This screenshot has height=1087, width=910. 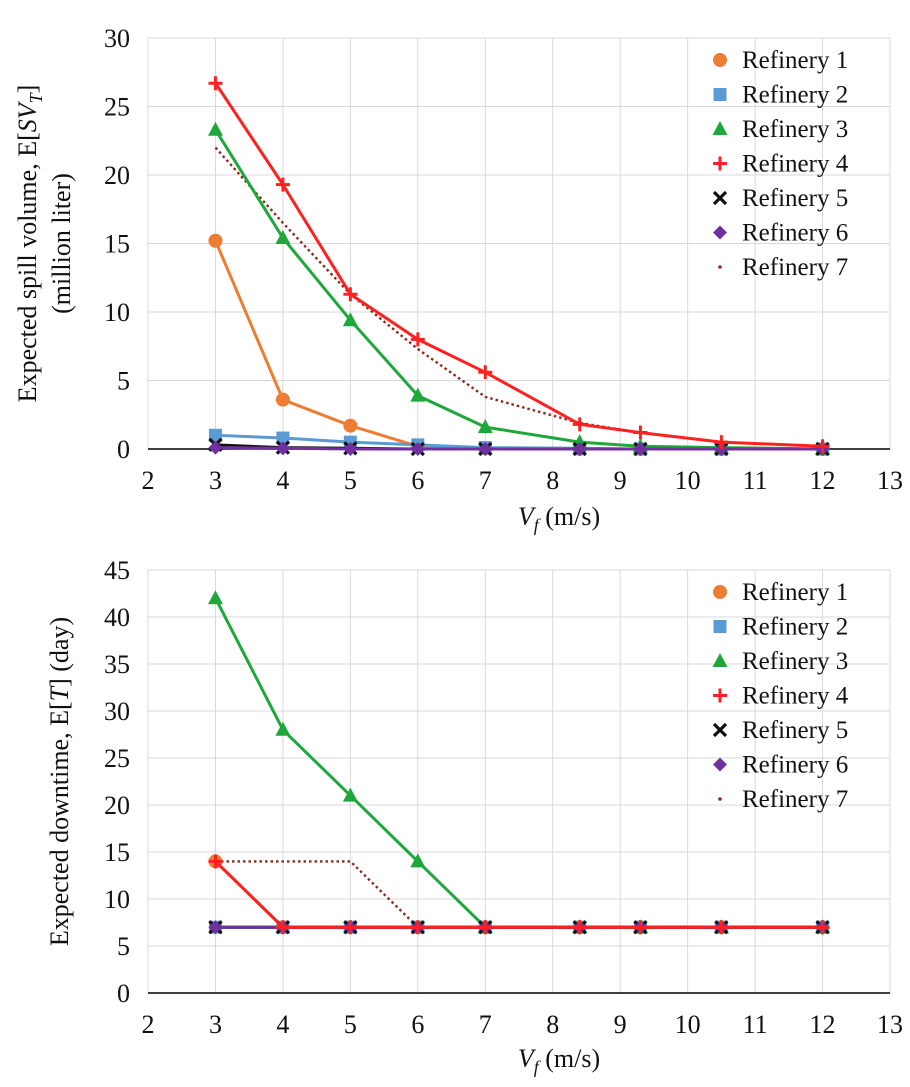 I want to click on y-axis-title-var: T, so click(x=59, y=693).